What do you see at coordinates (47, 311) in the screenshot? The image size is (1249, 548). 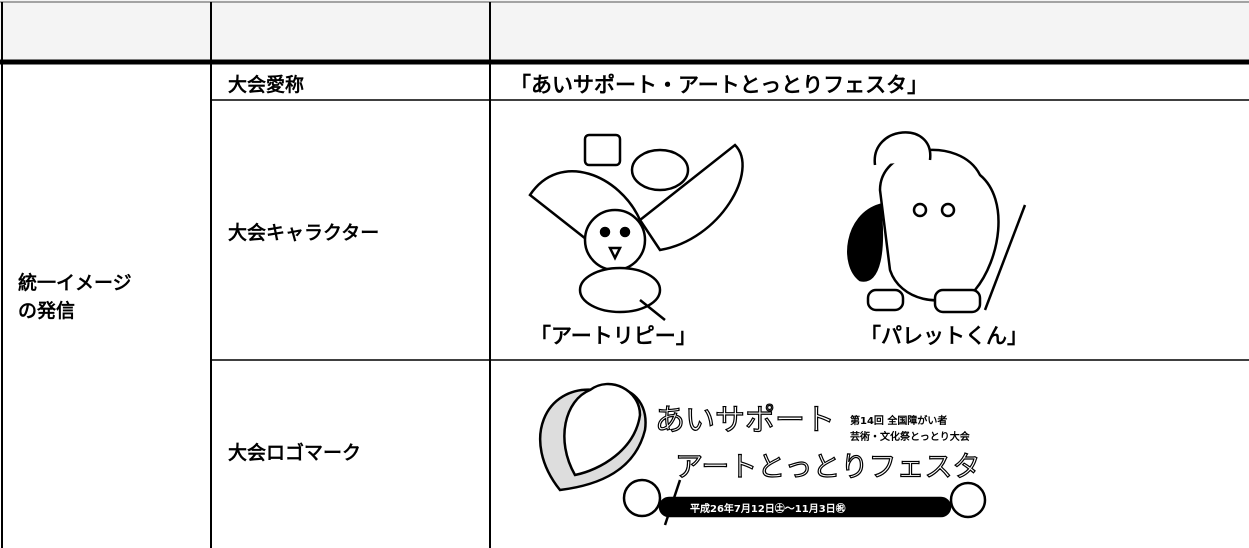 I see `group-label: の発信` at bounding box center [47, 311].